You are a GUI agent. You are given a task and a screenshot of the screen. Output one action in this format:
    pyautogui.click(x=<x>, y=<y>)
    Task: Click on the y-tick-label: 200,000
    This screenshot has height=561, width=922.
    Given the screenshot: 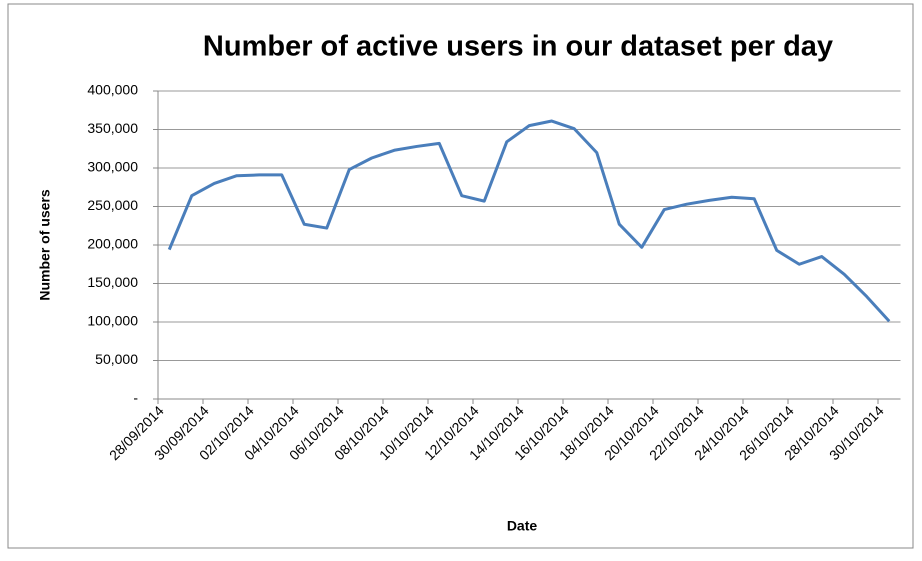 What is the action you would take?
    pyautogui.click(x=112, y=244)
    